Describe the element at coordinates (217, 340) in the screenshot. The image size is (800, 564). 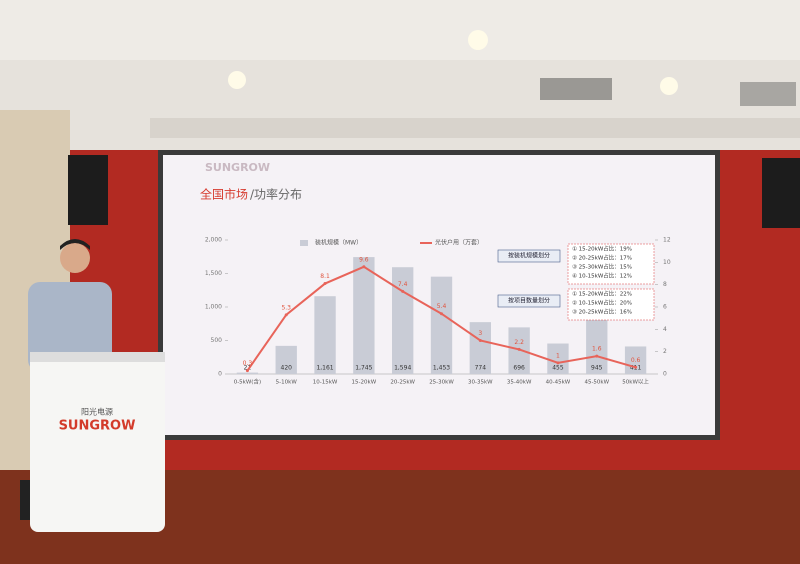
I see `y-tick-label: 500` at that location.